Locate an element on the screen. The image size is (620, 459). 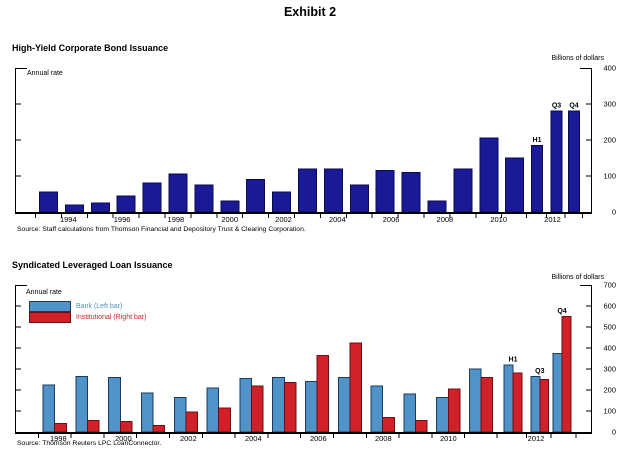
bar-Q3 is located at coordinates (556, 161).